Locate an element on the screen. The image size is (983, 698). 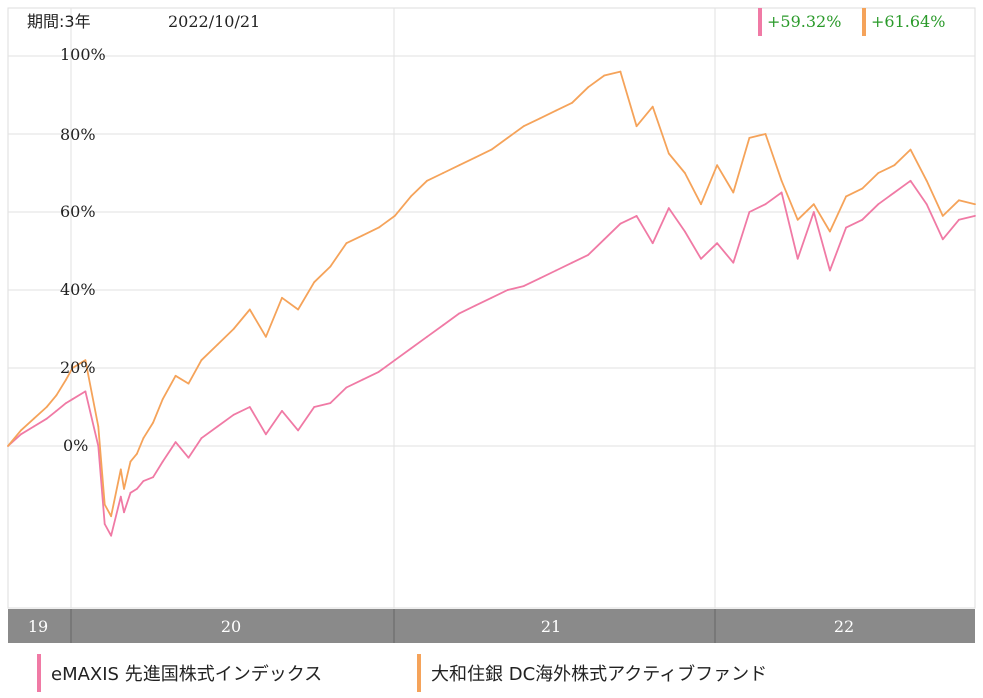
date-label: 2022/10/21 is located at coordinates (214, 21).